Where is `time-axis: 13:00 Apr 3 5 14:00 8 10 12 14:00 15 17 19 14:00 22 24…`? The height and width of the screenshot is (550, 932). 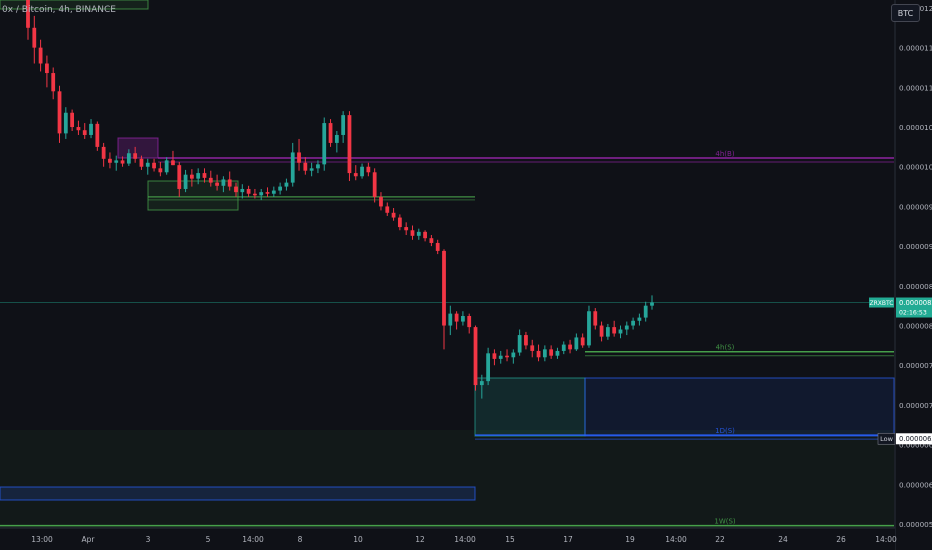
time-axis: 13:00 Apr 3 5 14:00 8 10 12 14:00 15 17 19 14:00 22 24… is located at coordinates (448, 538).